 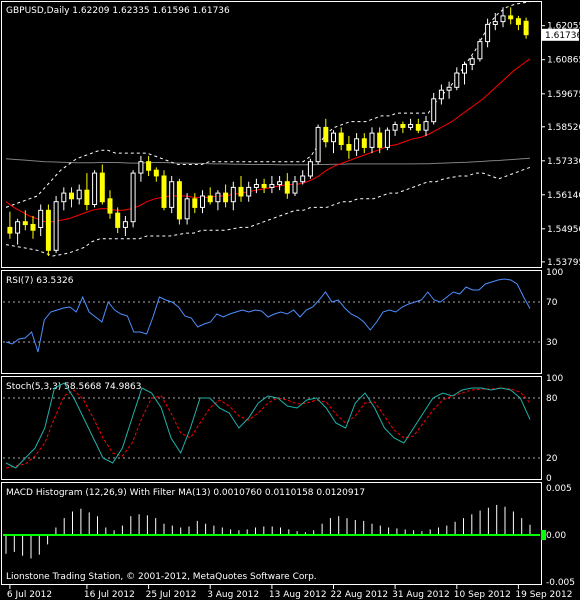 What do you see at coordinates (109, 595) in the screenshot?
I see `x-tick-label: 16 Jul 2012` at bounding box center [109, 595].